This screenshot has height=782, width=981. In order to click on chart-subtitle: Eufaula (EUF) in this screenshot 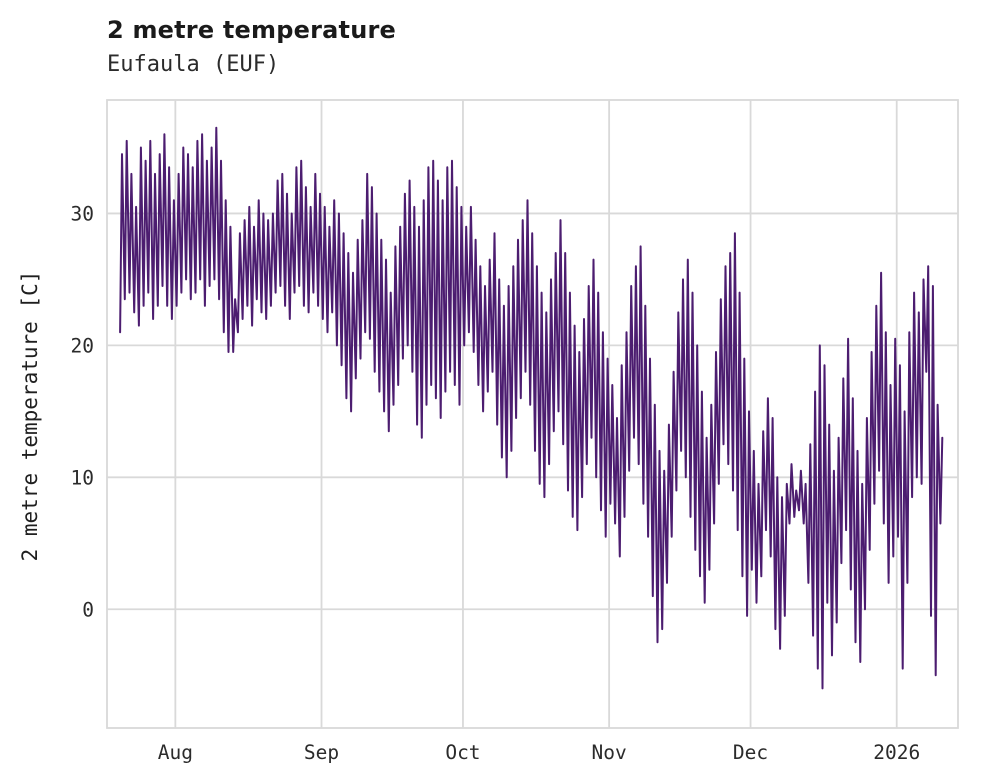, I will do `click(193, 64)`.